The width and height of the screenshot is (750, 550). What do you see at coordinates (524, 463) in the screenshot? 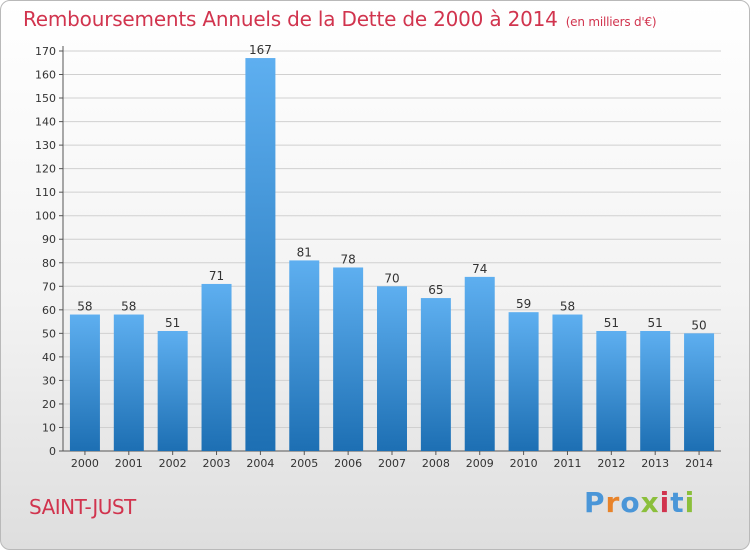
I see `x-tick-label: 2010` at bounding box center [524, 463].